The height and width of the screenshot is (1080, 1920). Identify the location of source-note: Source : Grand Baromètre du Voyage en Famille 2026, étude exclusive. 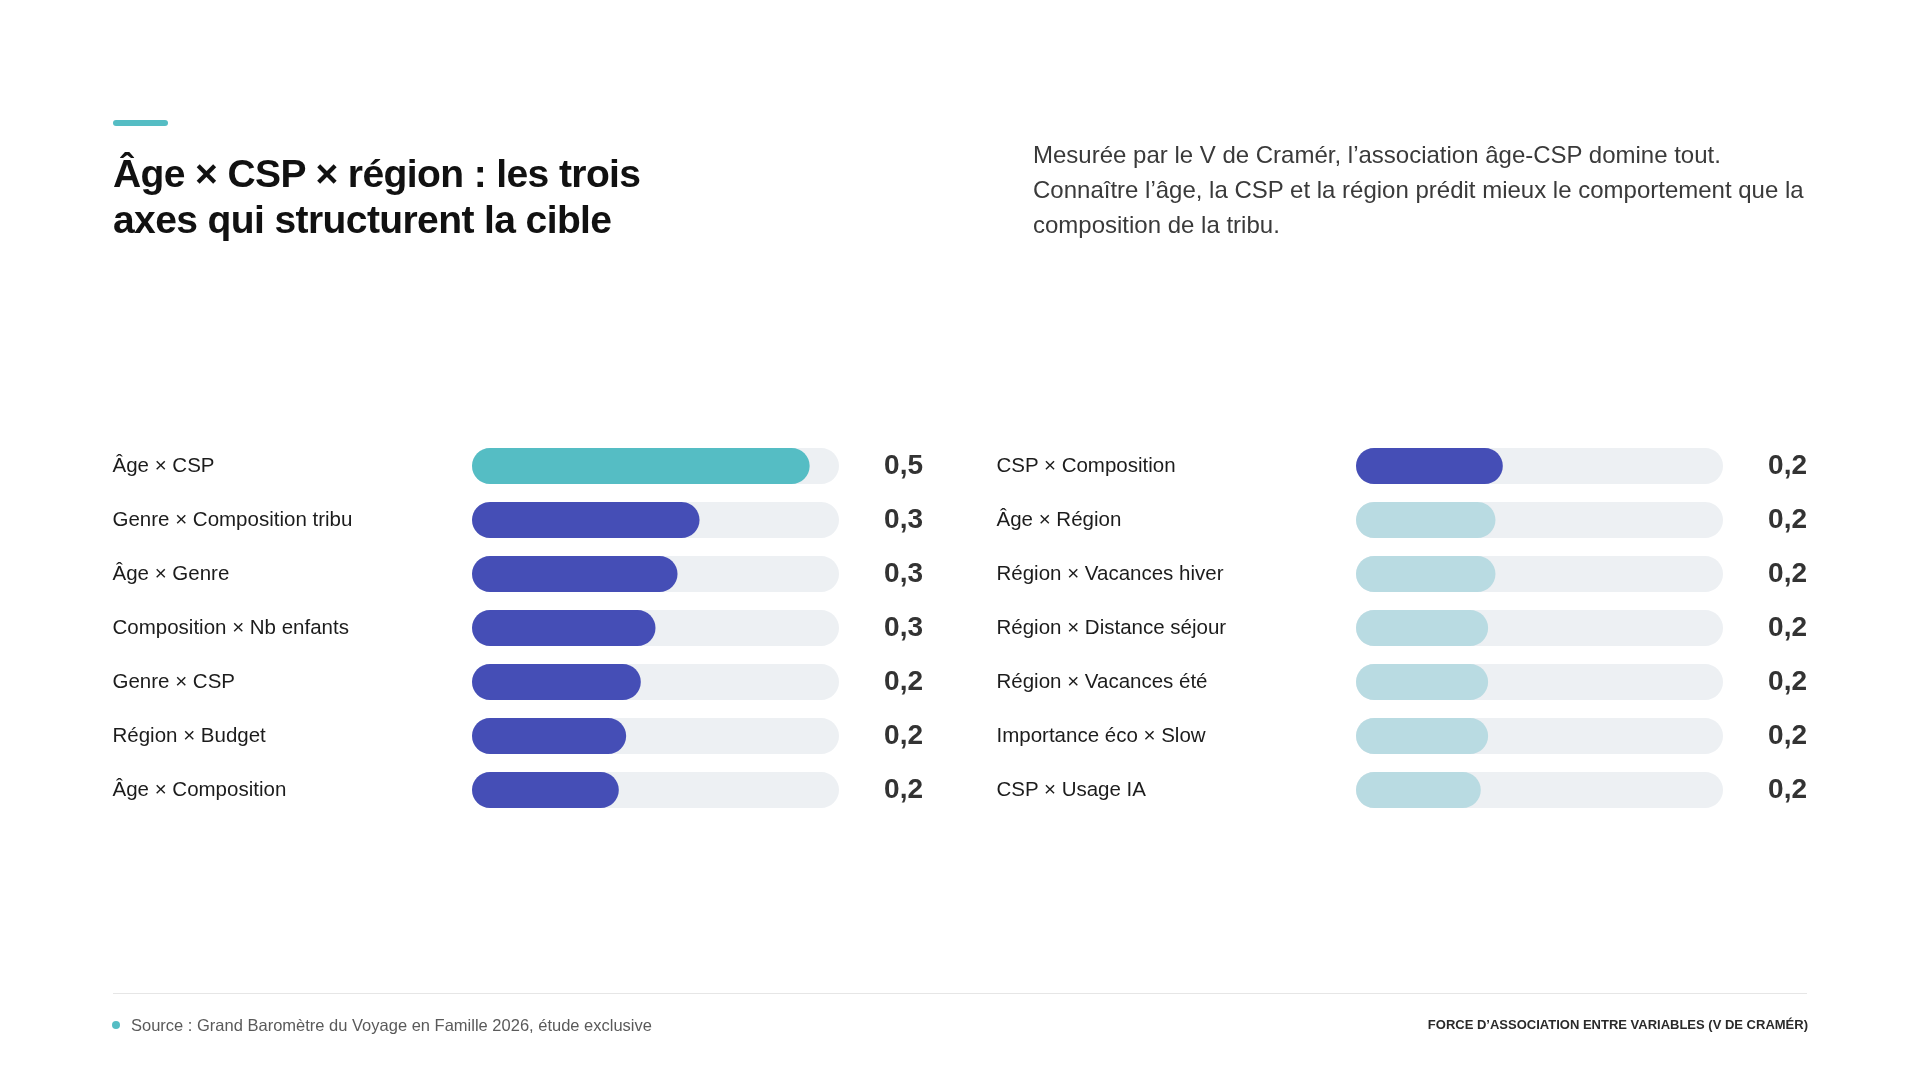
(391, 1025).